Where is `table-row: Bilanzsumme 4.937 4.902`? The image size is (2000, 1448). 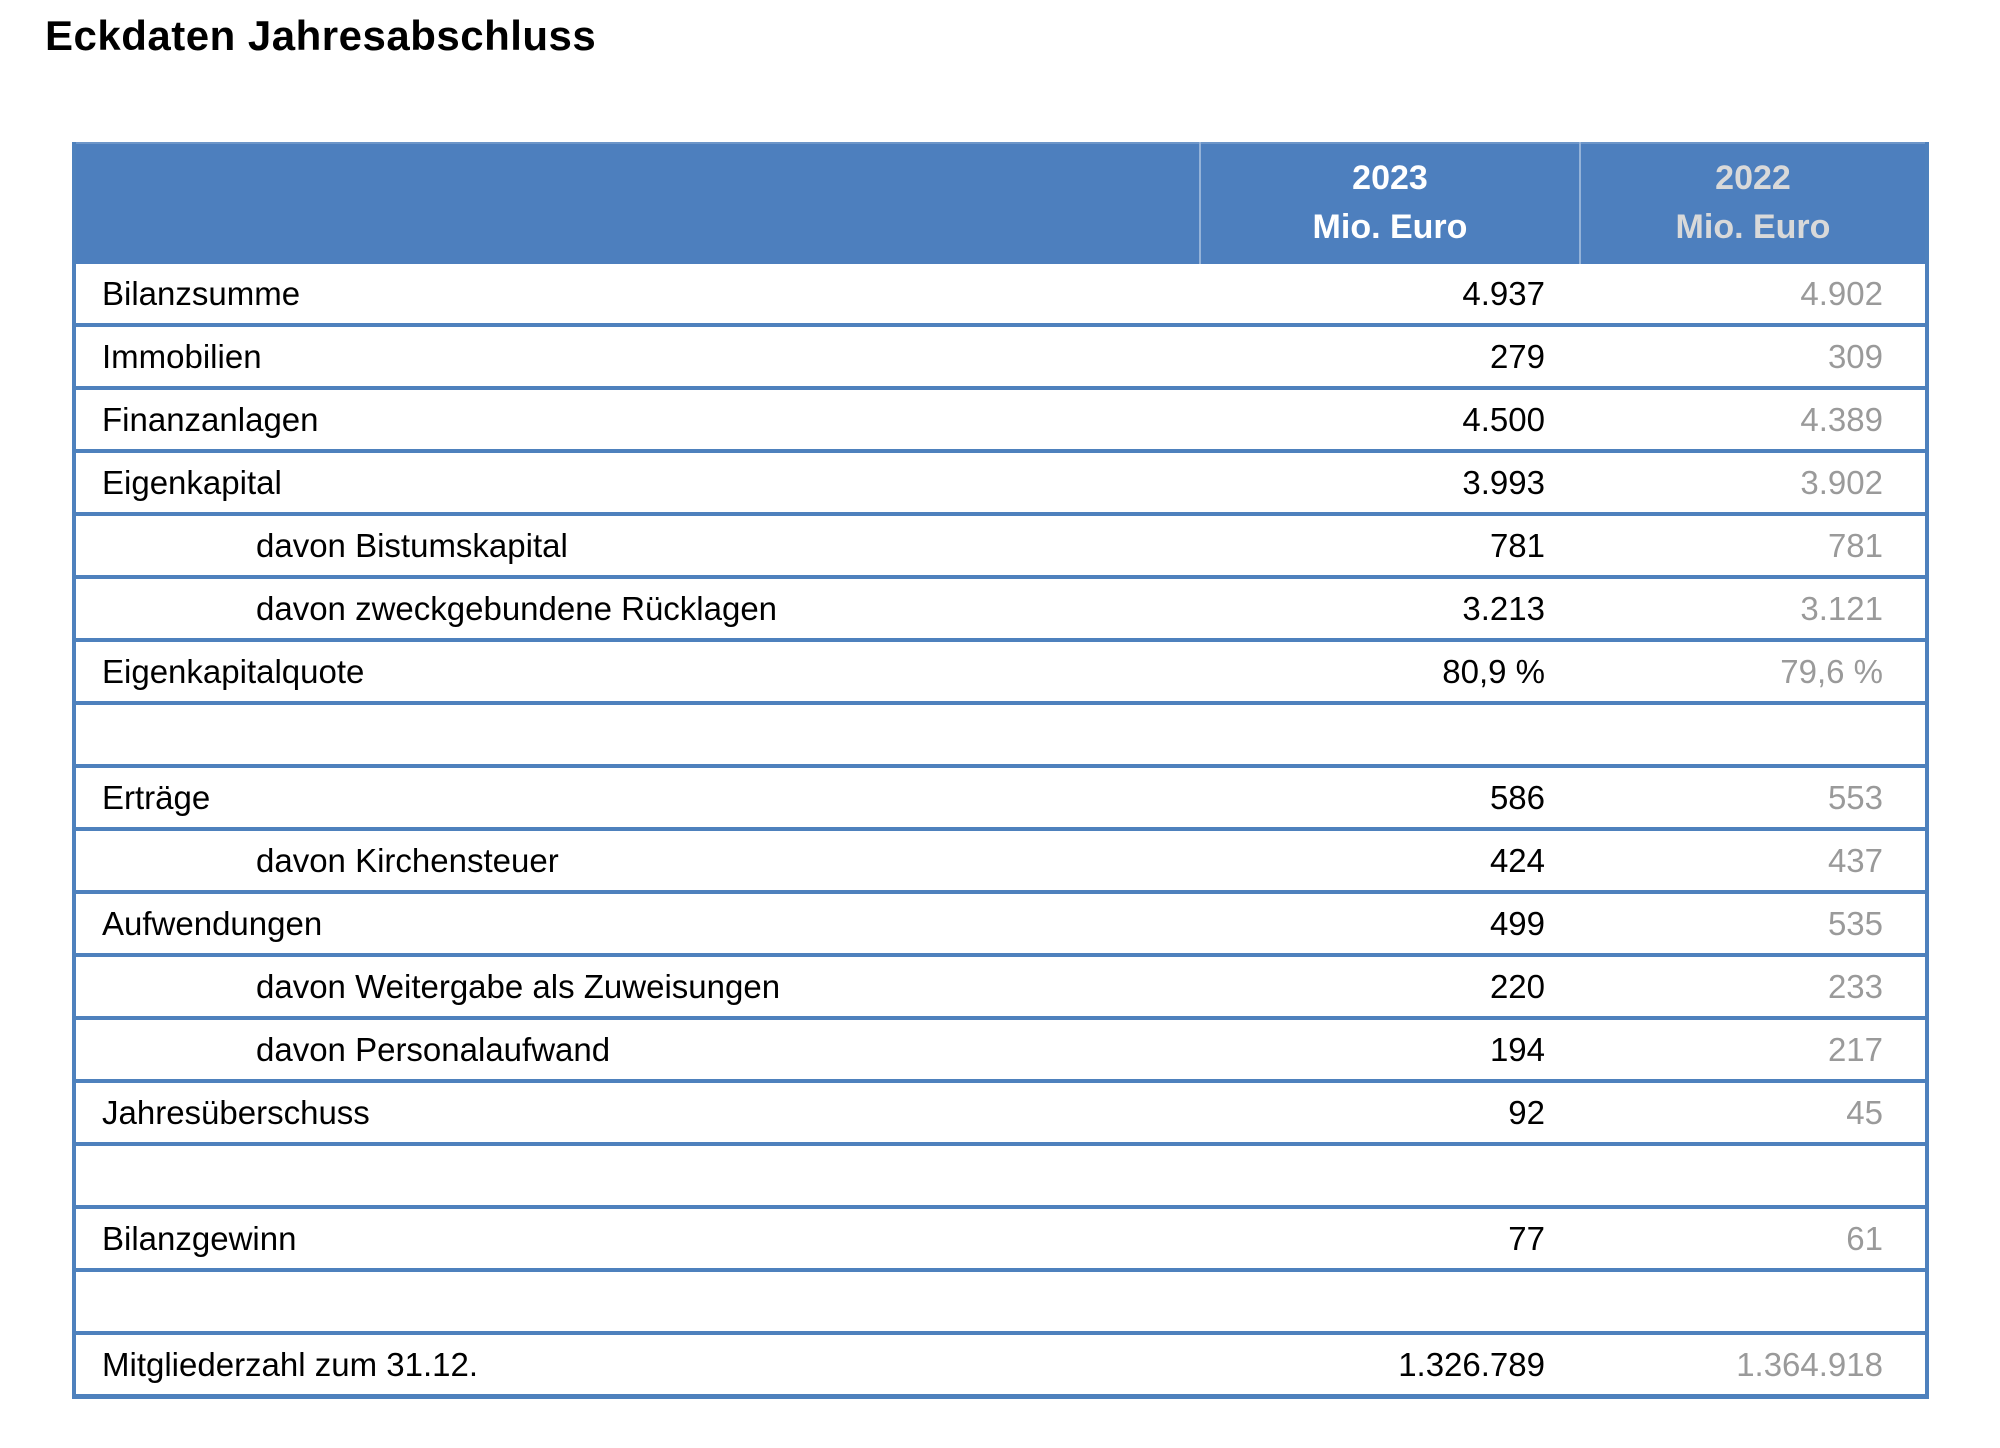
table-row: Bilanzsumme 4.937 4.902 is located at coordinates (1000, 295).